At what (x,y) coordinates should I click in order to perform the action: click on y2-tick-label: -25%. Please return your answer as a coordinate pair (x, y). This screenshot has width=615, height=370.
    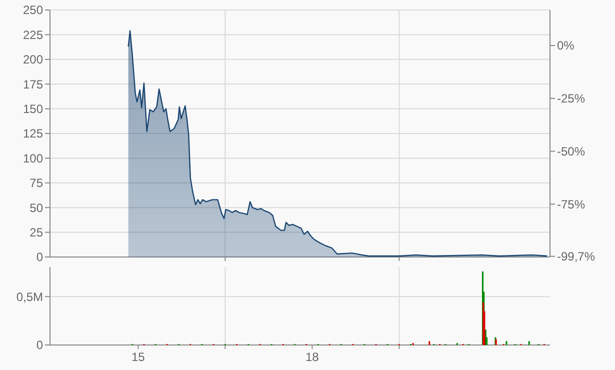
    Looking at the image, I should click on (571, 99).